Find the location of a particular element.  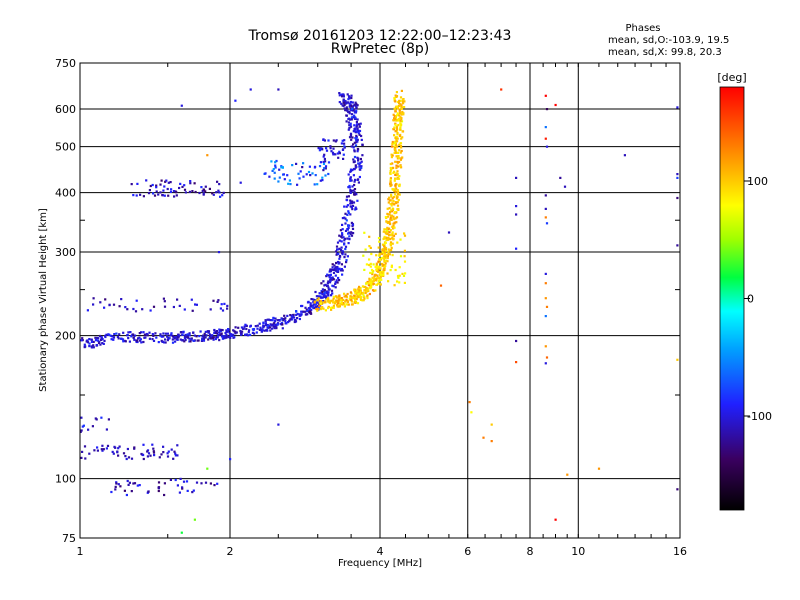

colorbar-tick-label: -100 is located at coordinates (759, 416).